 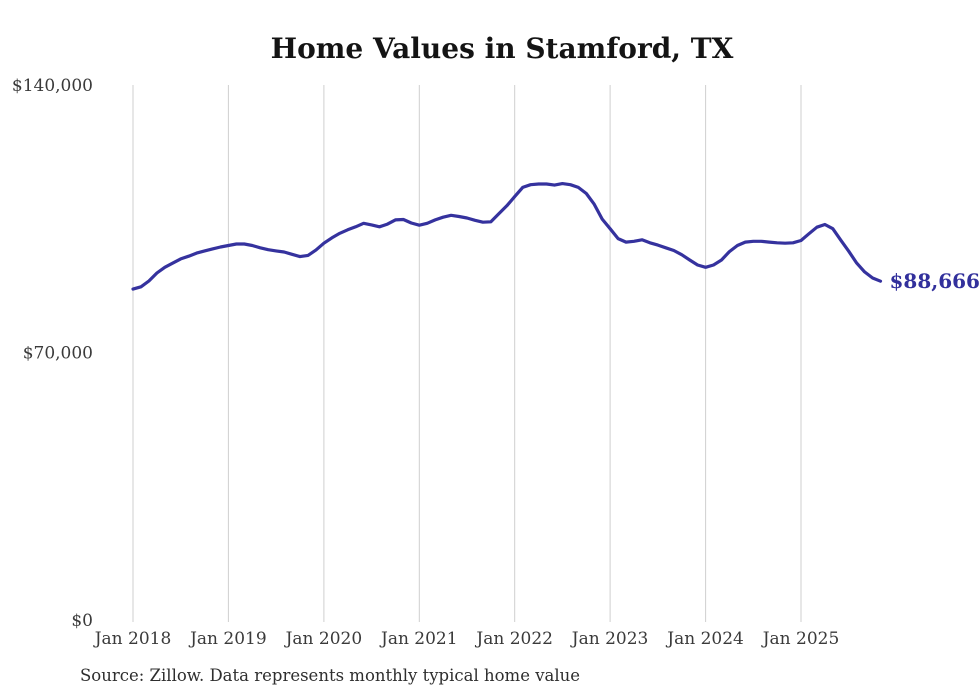 What do you see at coordinates (935, 281) in the screenshot?
I see `latest-value-label: $88,666` at bounding box center [935, 281].